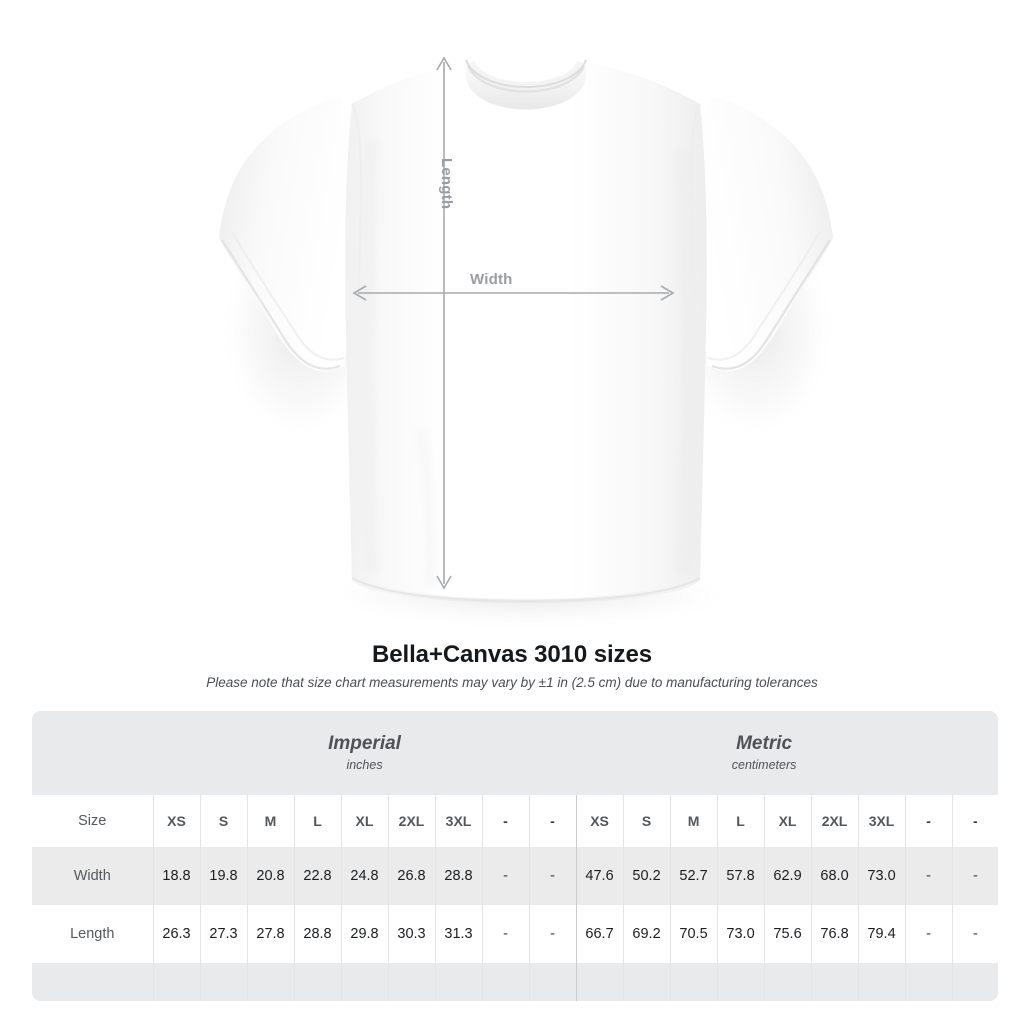  Describe the element at coordinates (834, 934) in the screenshot. I see `length-cell-2xl-metric: 76.8` at that location.